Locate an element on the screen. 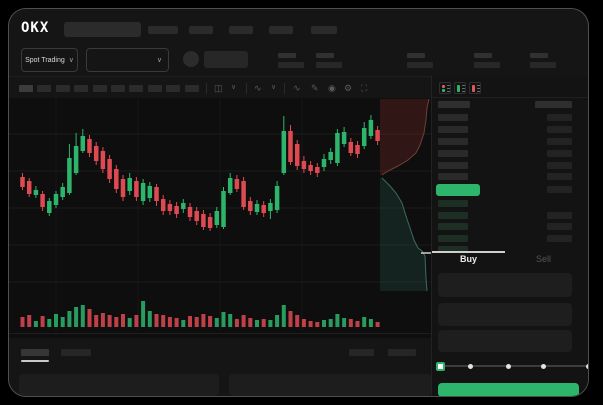 Image resolution: width=603 pixels, height=405 pixels. orderbook-view-bids-icon is located at coordinates (460, 88).